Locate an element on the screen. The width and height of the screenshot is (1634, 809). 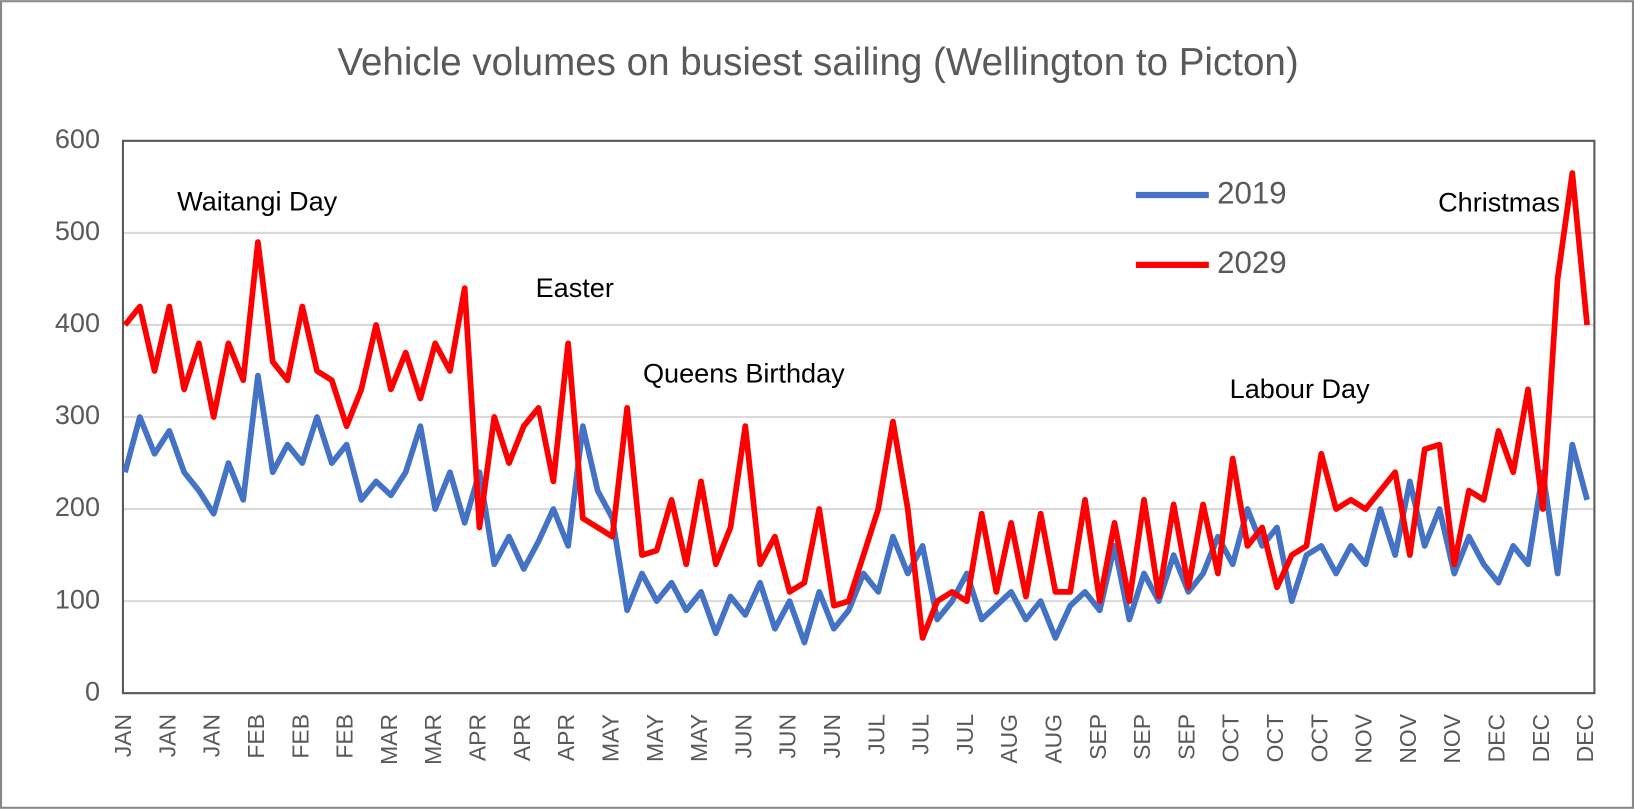
y-tick-label: 0 is located at coordinates (92, 690).